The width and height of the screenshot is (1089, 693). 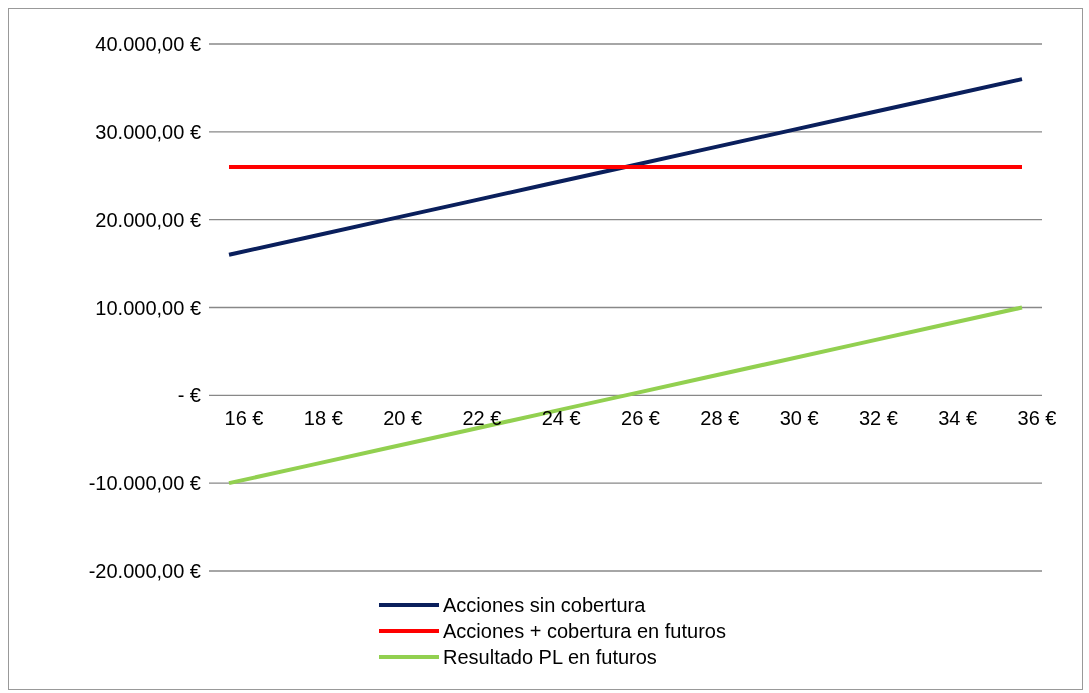 I want to click on x-tick-label: 32 €, so click(x=878, y=418).